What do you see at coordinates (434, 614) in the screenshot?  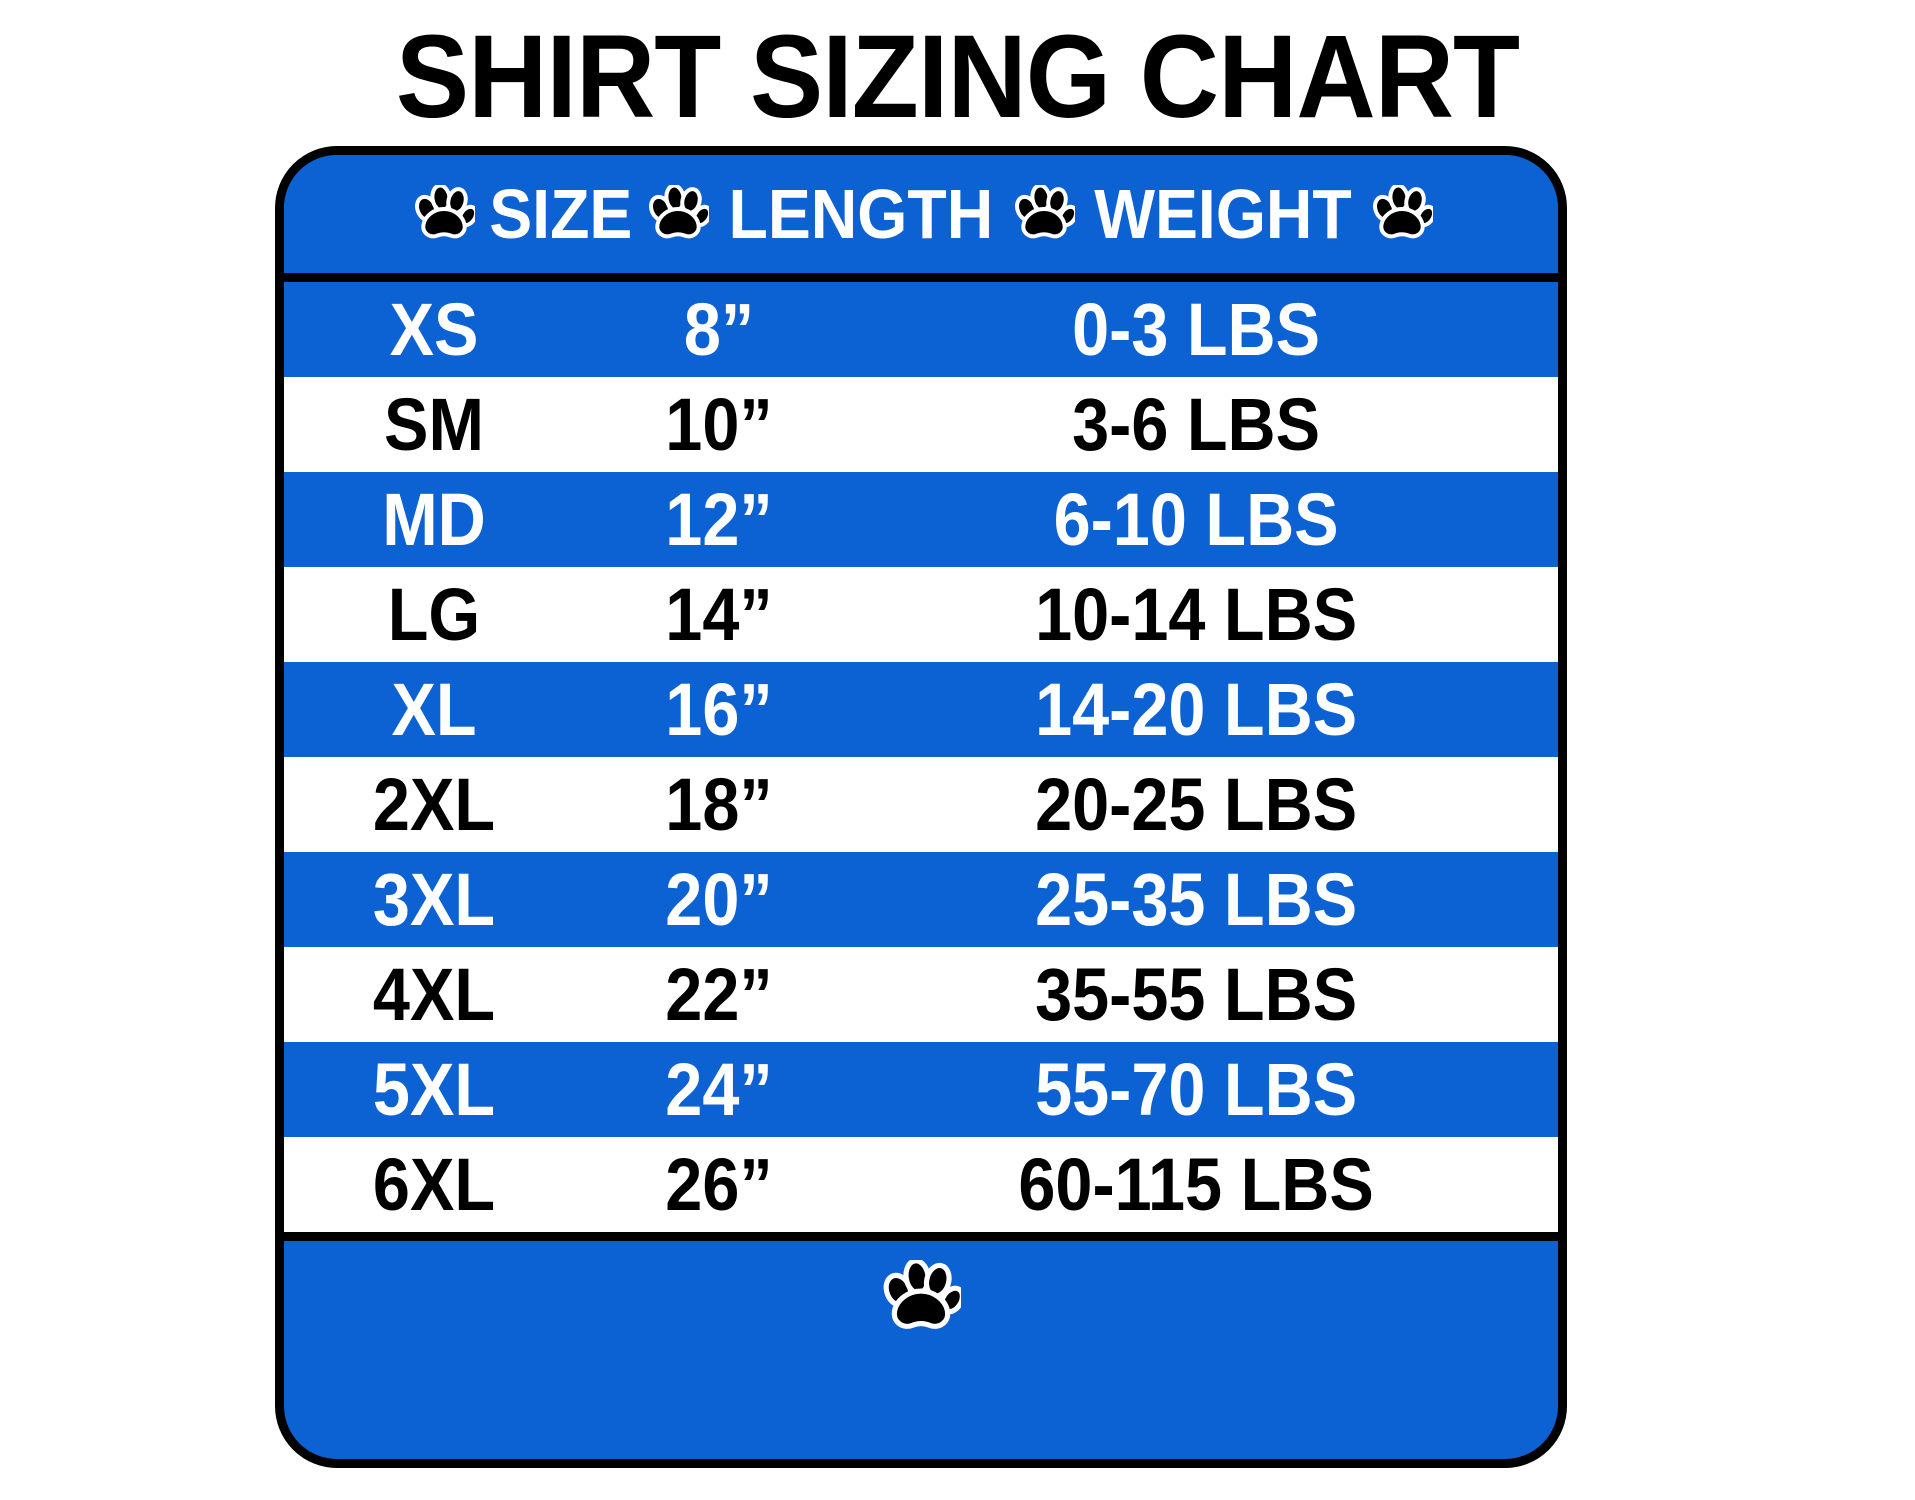 I see `cell-size: LG` at bounding box center [434, 614].